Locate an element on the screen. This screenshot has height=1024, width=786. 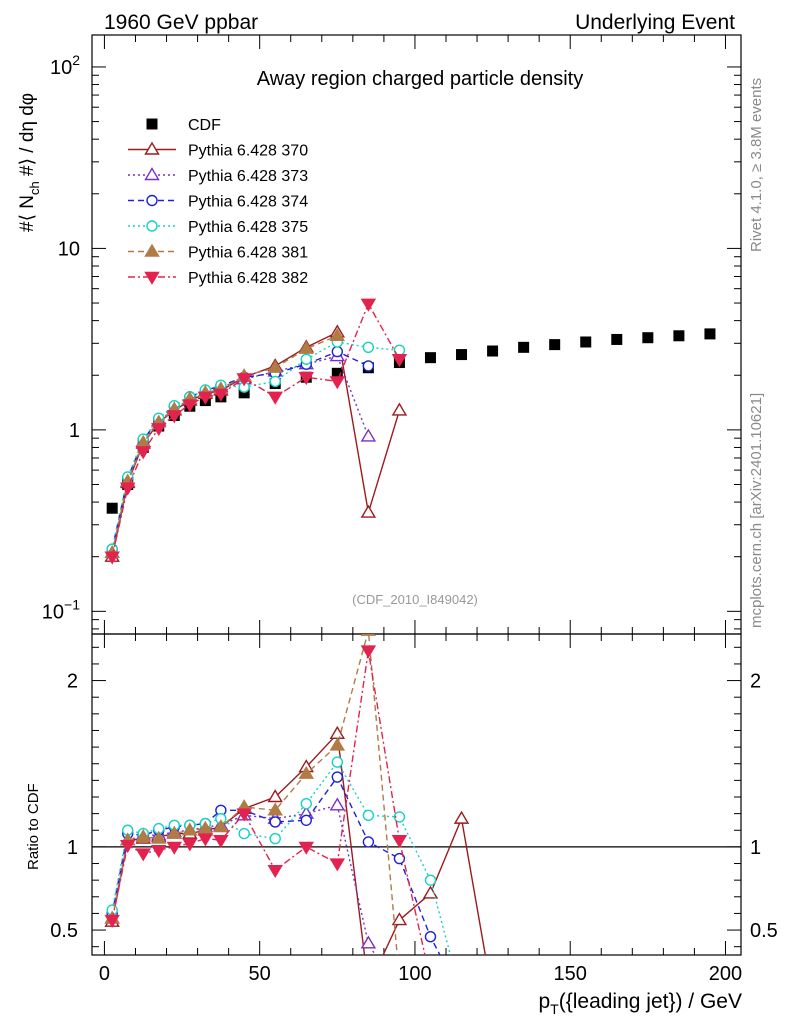
legend-item: Pythia 6.428 373 is located at coordinates (218, 176).